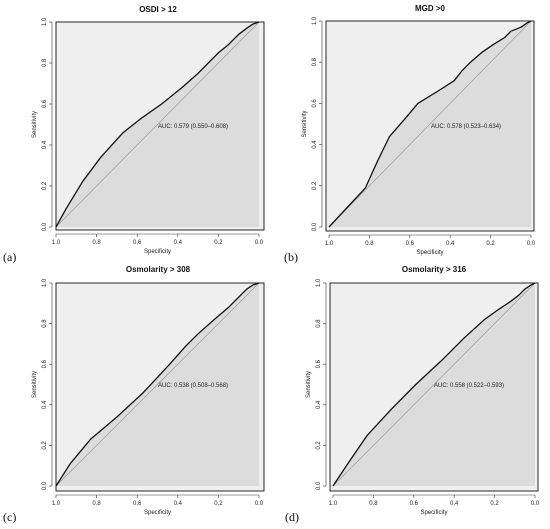 The width and height of the screenshot is (550, 529). I want to click on panel-letter: (c), so click(9, 517).